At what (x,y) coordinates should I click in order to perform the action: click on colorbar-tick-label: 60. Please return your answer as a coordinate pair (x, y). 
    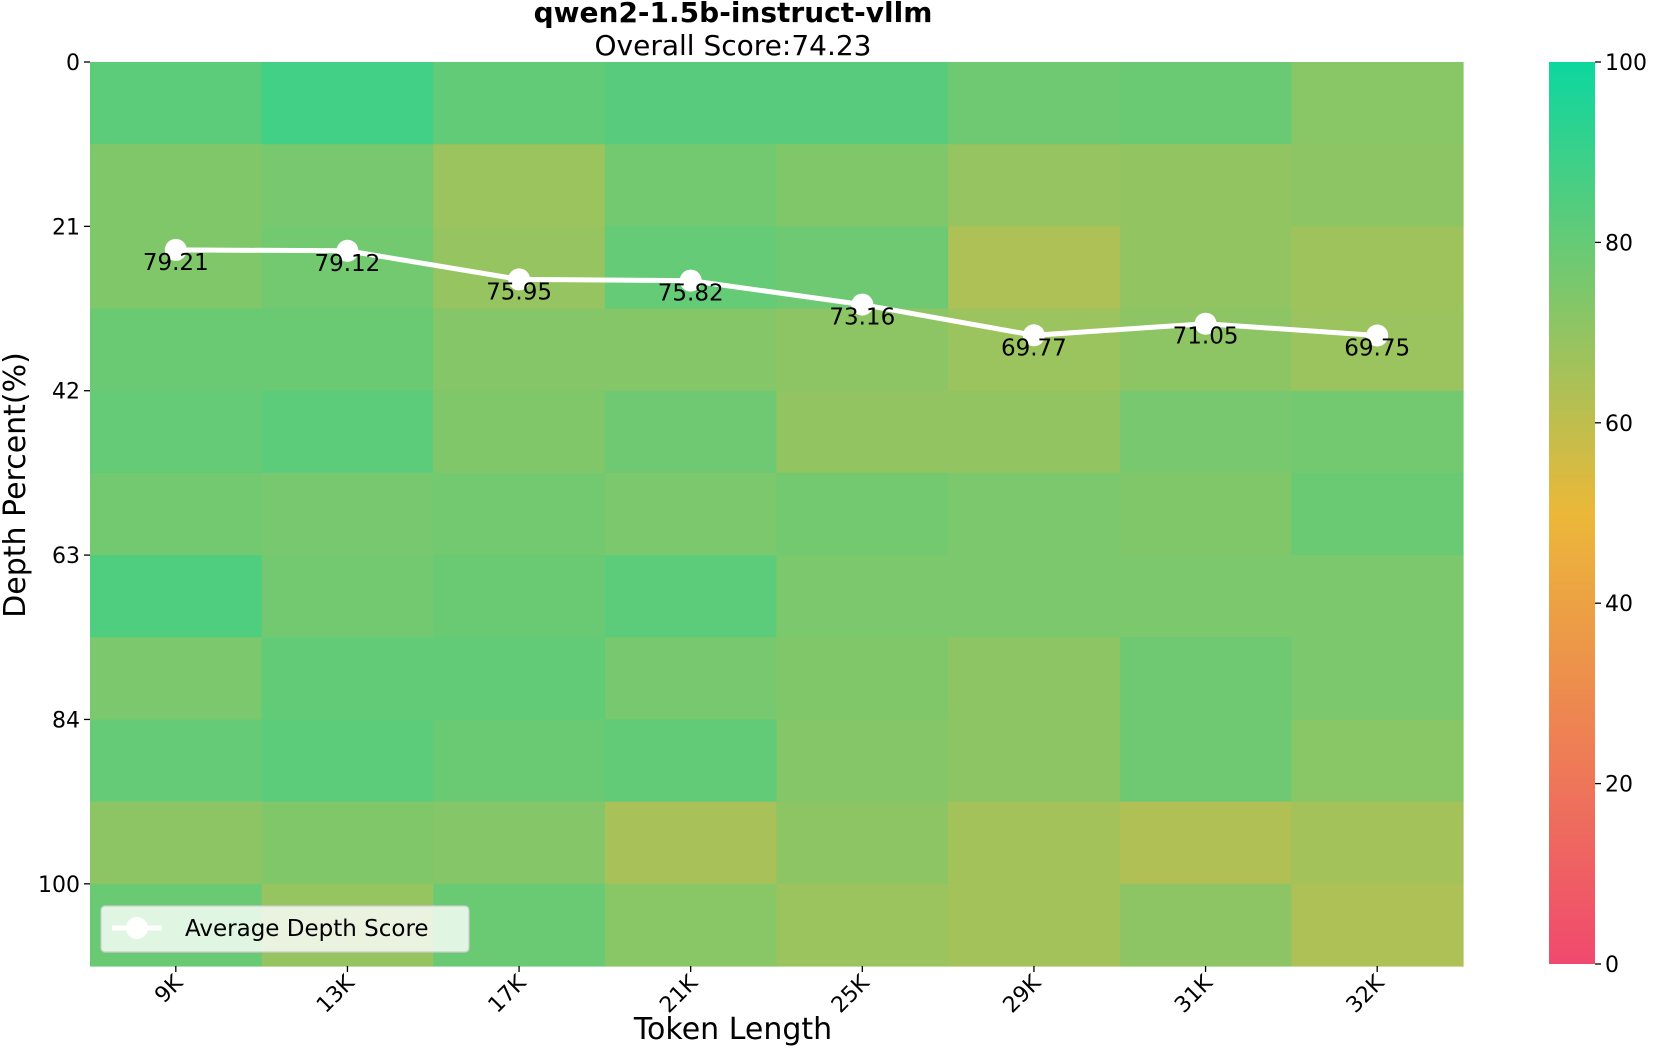
    Looking at the image, I should click on (1619, 424).